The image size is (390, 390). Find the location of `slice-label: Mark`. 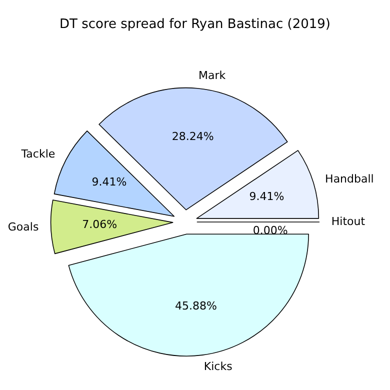

slice-label: Mark is located at coordinates (212, 75).